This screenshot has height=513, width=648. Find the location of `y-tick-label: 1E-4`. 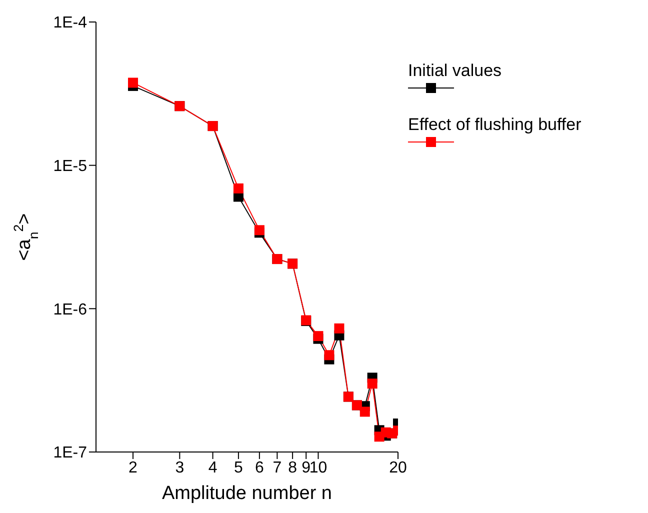

y-tick-label: 1E-4 is located at coordinates (70, 23).